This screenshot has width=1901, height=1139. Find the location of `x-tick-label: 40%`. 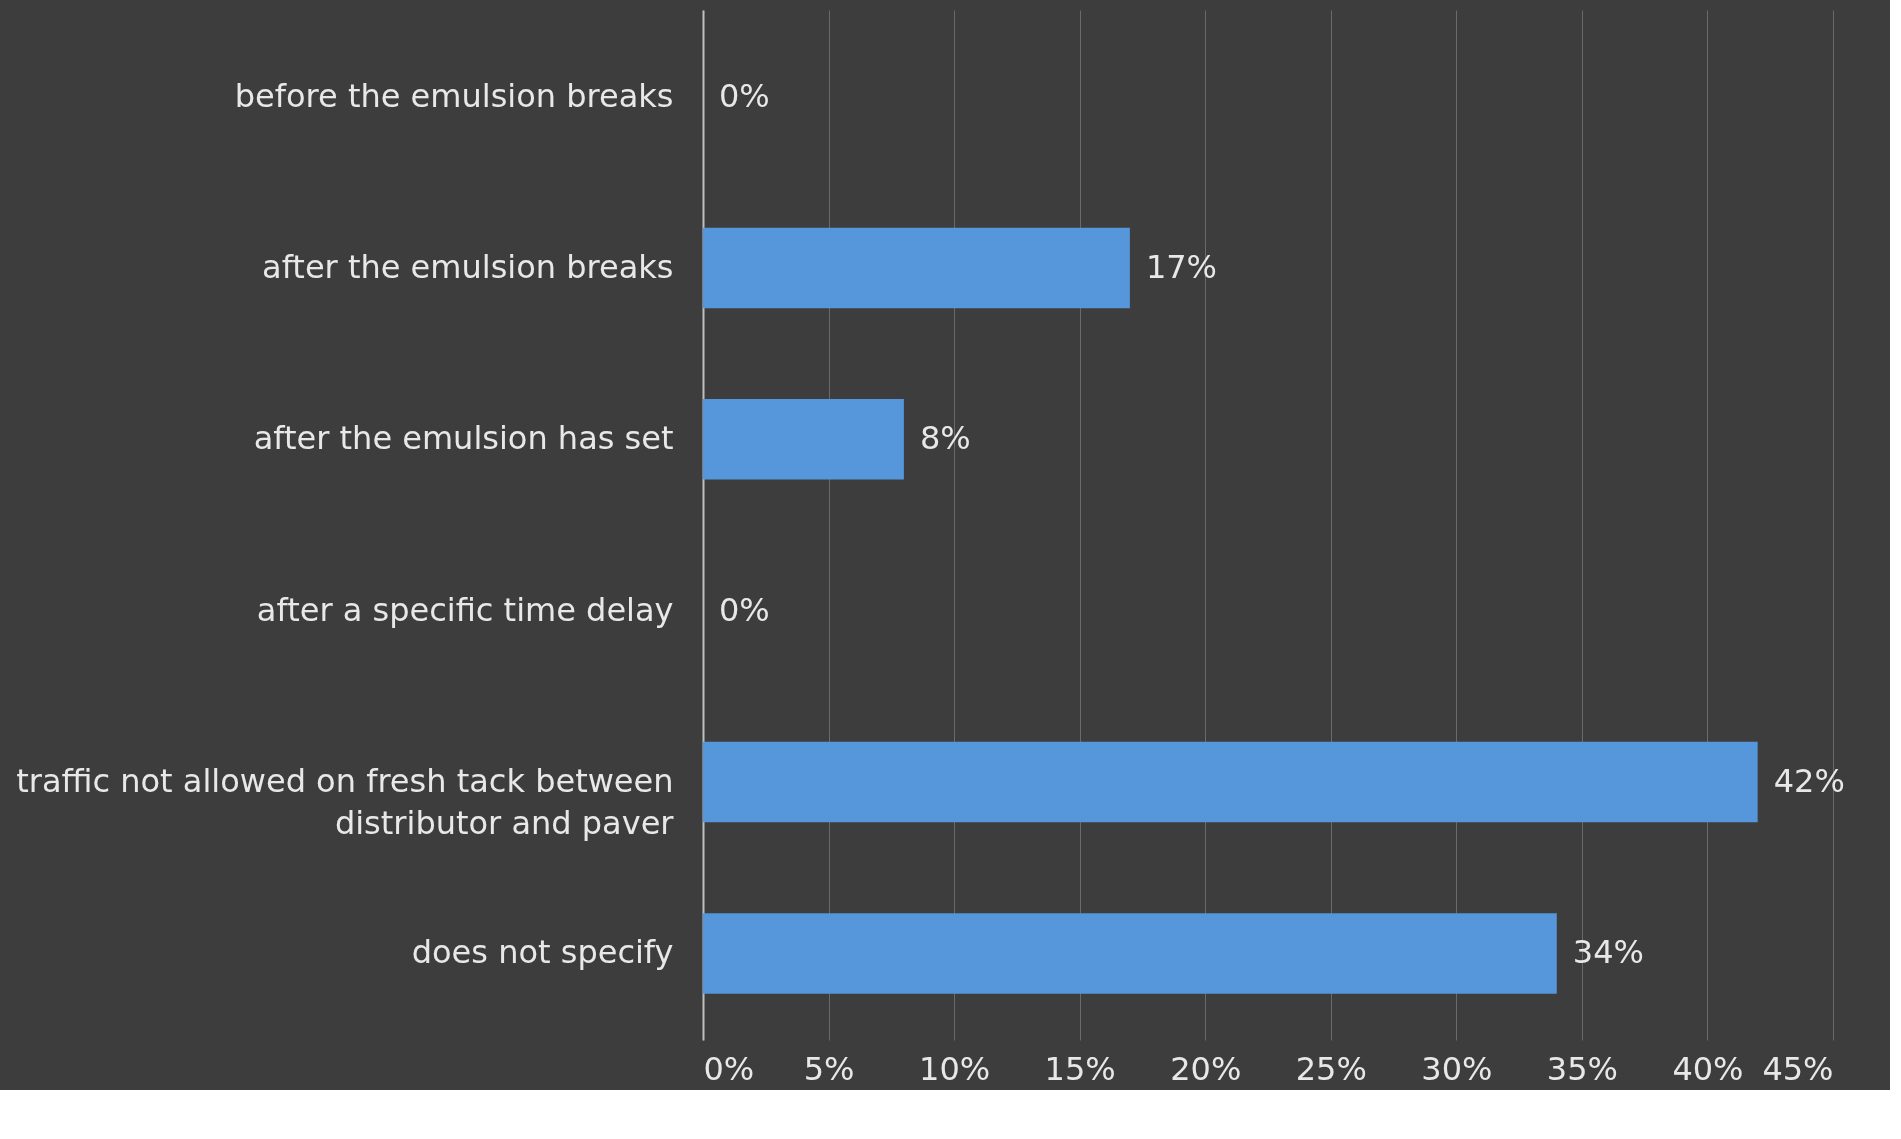

x-tick-label: 40% is located at coordinates (1708, 1068).